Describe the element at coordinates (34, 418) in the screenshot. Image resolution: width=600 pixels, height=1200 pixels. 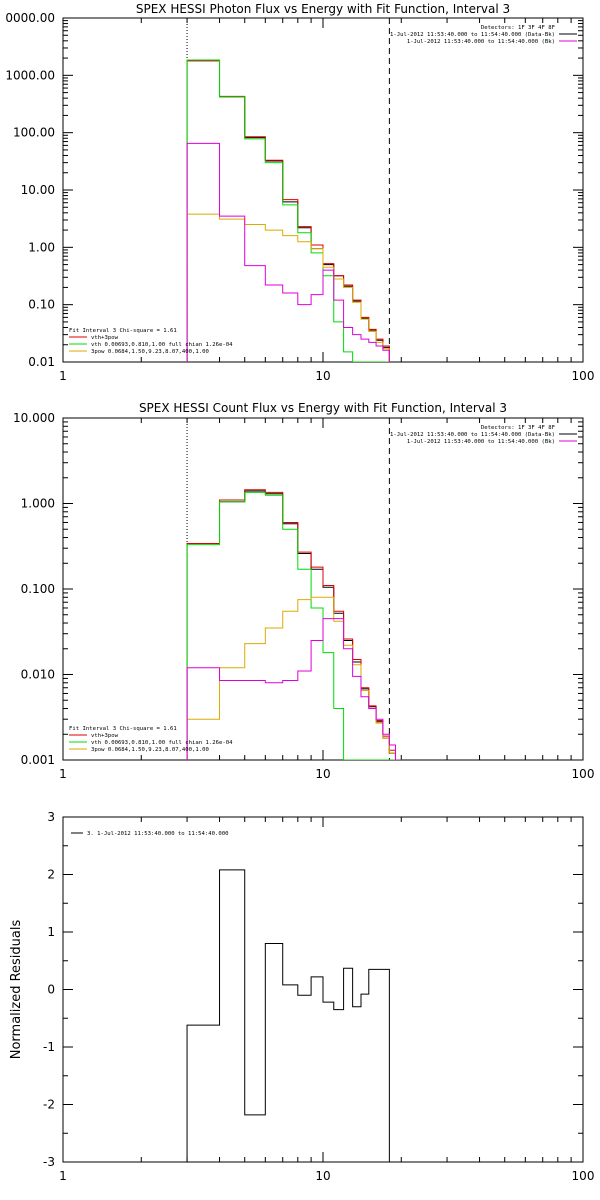
I see `y-tick-label: 10.000` at that location.